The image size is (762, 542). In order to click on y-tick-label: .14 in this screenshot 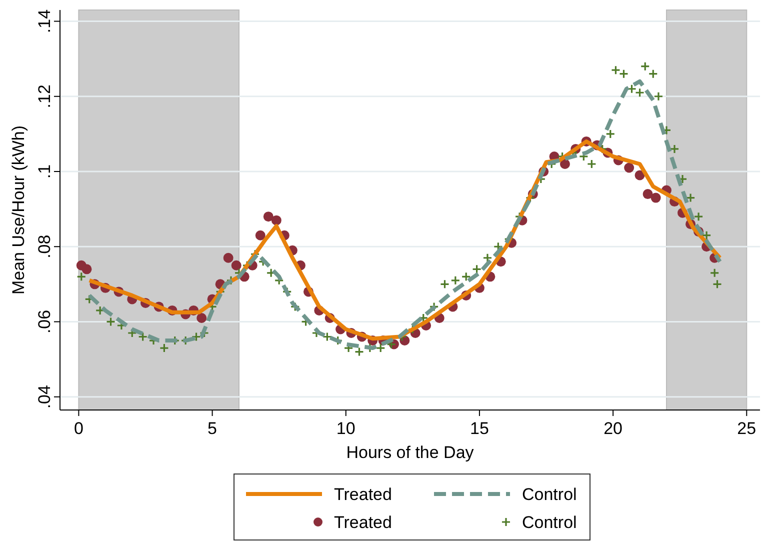, I will do `click(44, 21)`.